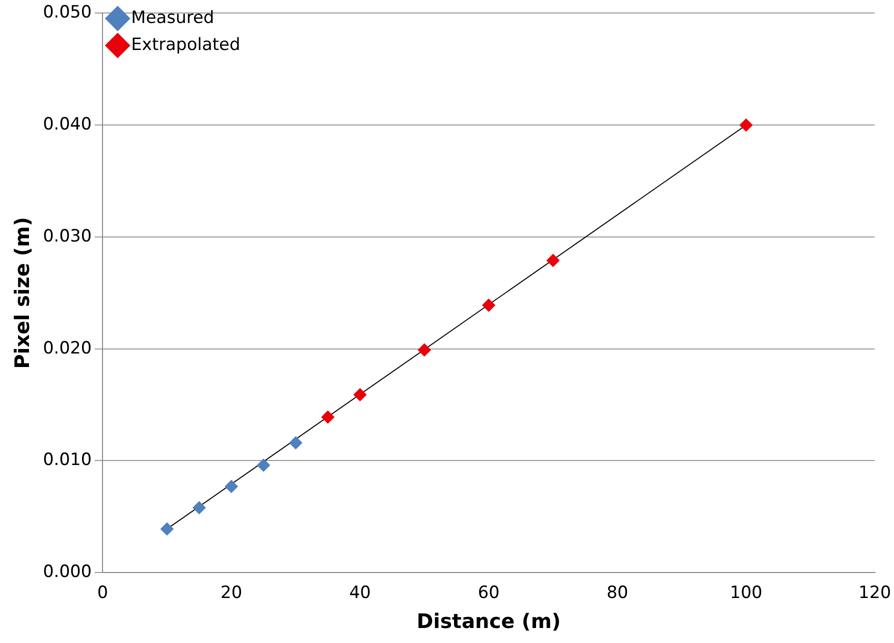  I want to click on y-tick-label: 0.030, so click(67, 236).